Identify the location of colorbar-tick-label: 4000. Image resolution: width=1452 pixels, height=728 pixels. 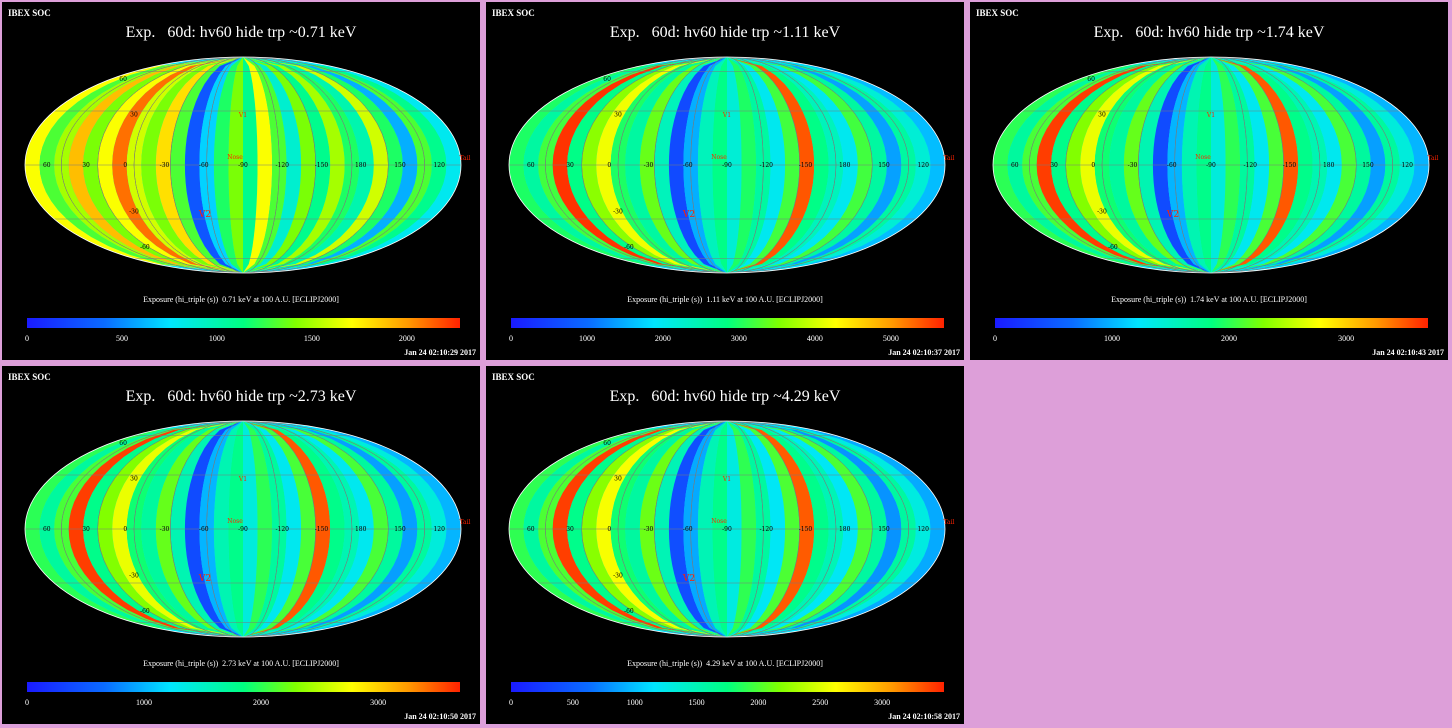
(814, 338).